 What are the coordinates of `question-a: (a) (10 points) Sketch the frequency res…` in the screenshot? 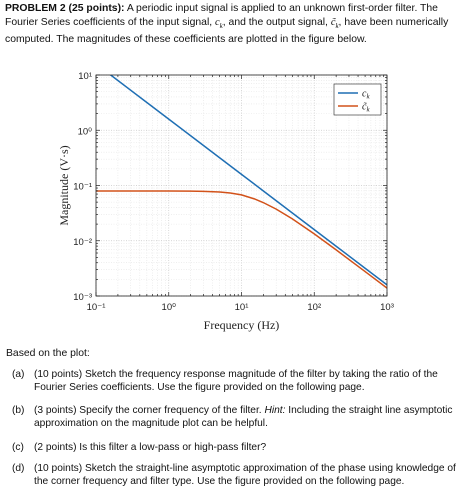 It's located at (239, 381).